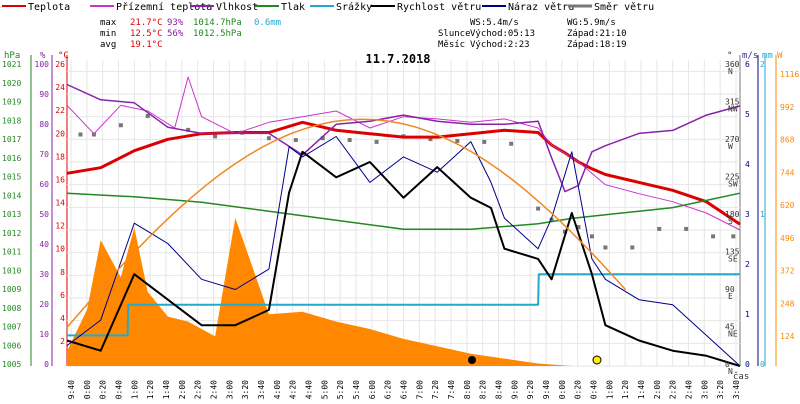 The image size is (800, 404). I want to click on sun-set: Západ:21:10, so click(597, 34).